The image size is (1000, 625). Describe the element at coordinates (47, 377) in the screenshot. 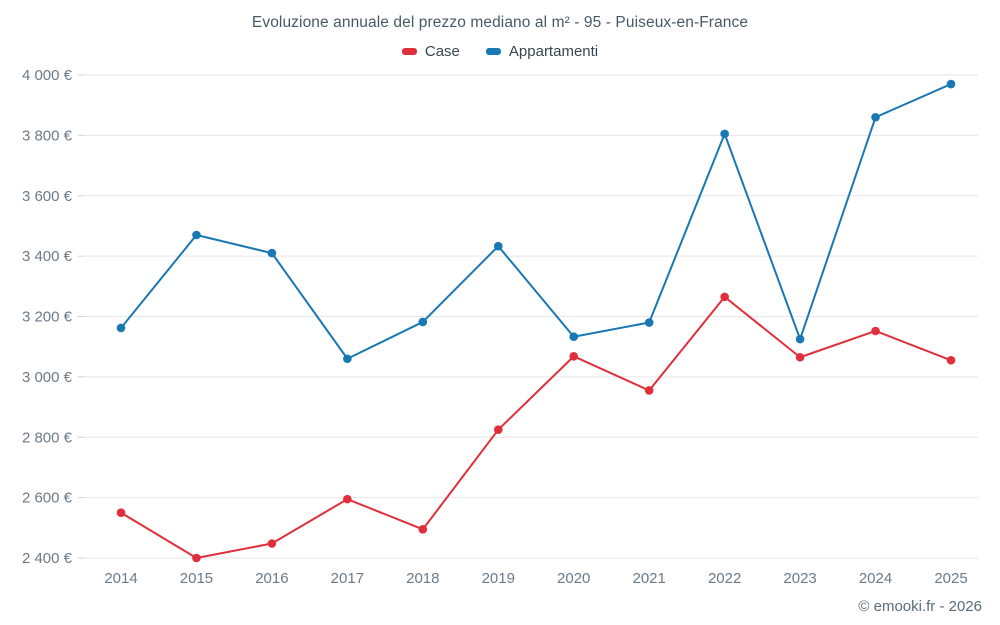

I see `y-tick-label: 3 000 €` at that location.